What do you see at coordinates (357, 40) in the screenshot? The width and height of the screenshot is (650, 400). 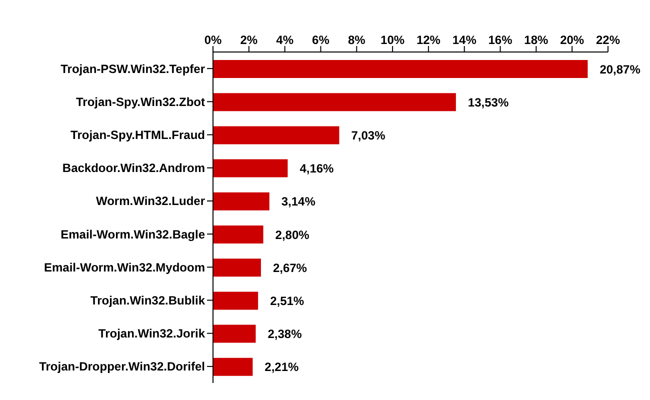 I see `x-tick-label: 8%` at bounding box center [357, 40].